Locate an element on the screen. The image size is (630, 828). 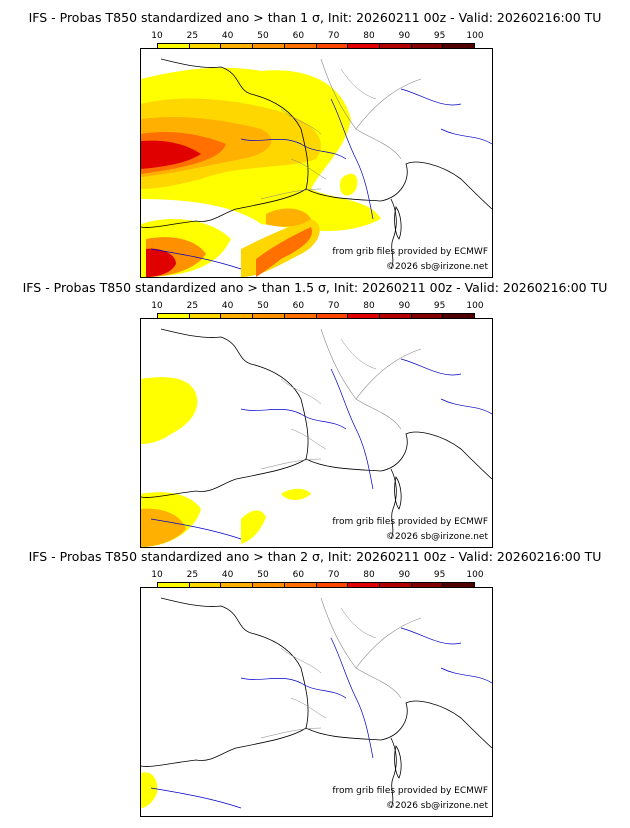
legend-tick-label: 40 is located at coordinates (227, 306).